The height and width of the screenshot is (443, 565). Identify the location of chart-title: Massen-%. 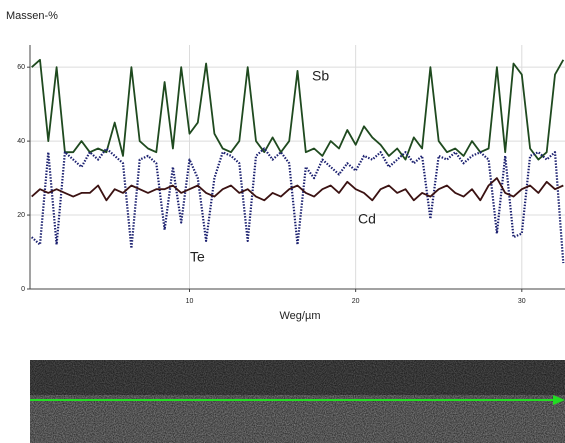
(32, 16).